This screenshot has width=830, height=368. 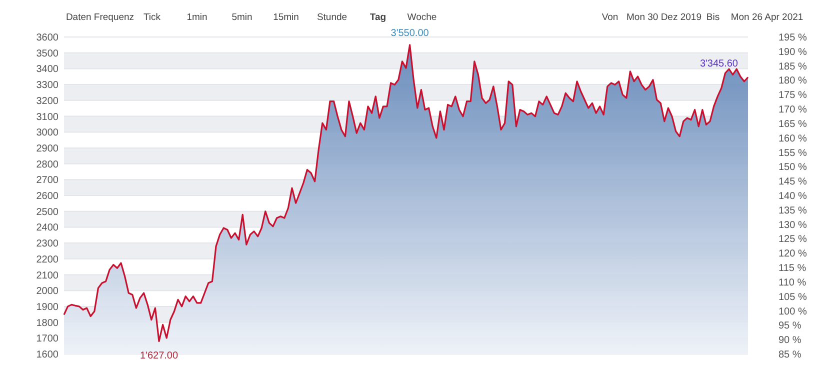 What do you see at coordinates (152, 17) in the screenshot?
I see `text: Tick` at bounding box center [152, 17].